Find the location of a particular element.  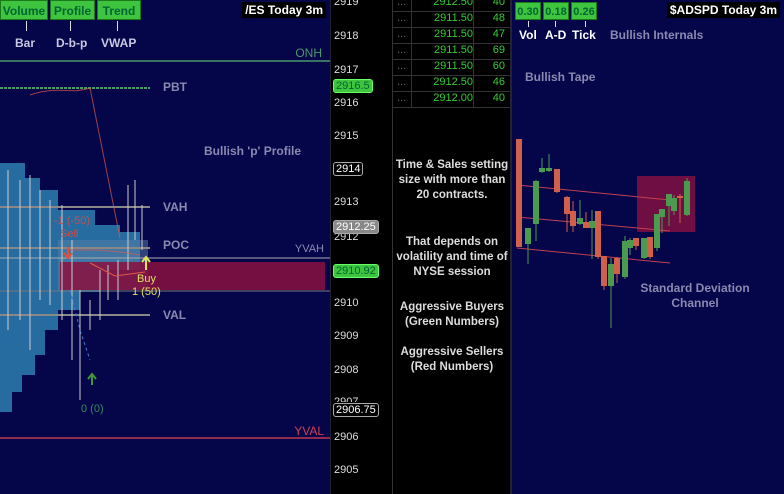

tas-row: ... 2911.50 48 is located at coordinates (452, 20).